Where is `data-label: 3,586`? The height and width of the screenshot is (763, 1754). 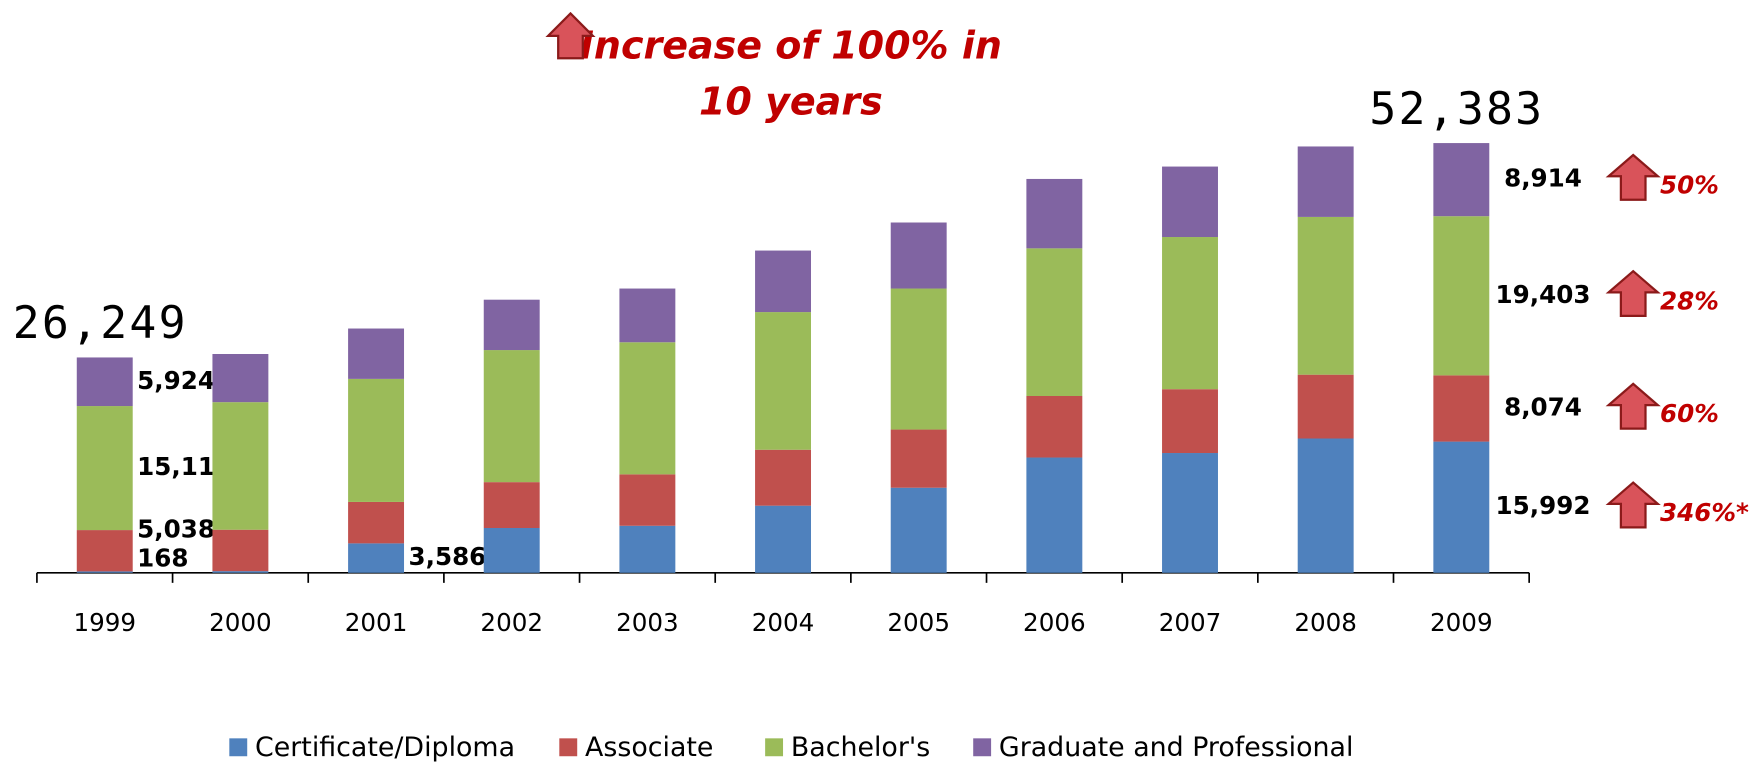
data-label: 3,586 is located at coordinates (448, 556).